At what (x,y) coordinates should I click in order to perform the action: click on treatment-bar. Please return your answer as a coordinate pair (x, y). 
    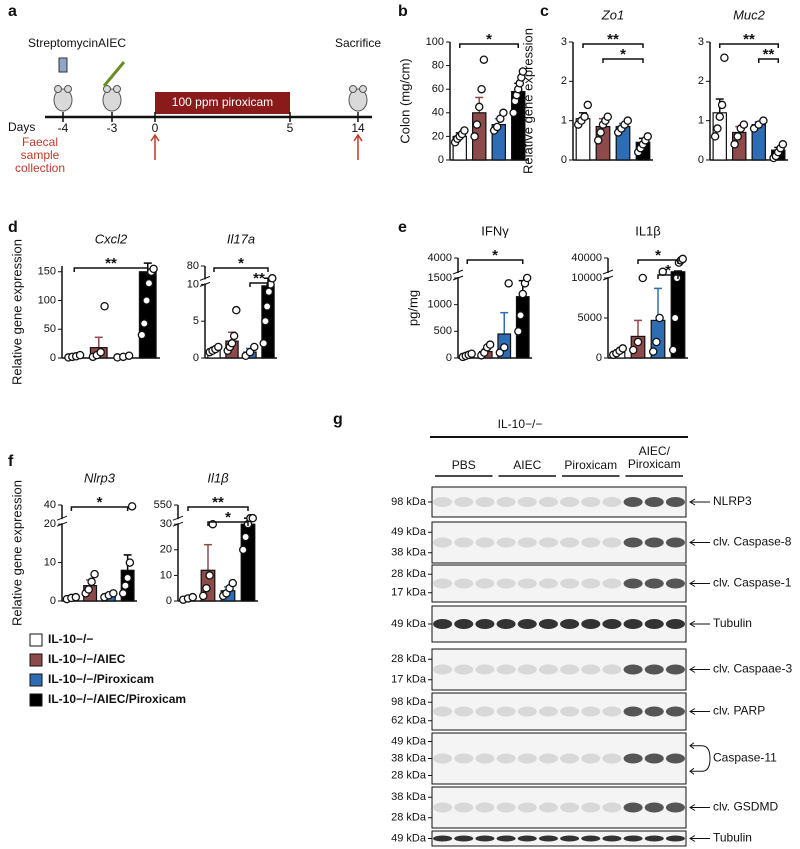
    Looking at the image, I should click on (222, 103).